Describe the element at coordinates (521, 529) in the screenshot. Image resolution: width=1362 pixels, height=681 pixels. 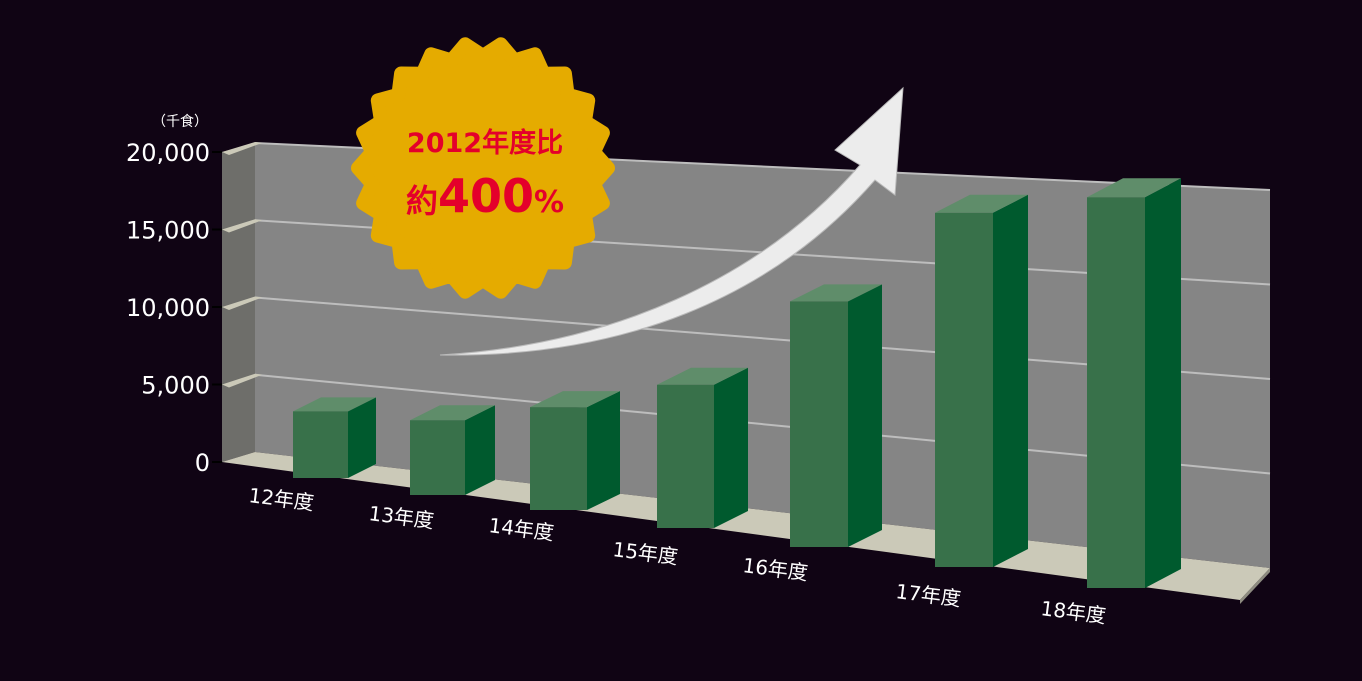
I see `x-tick-label: 14年度` at that location.